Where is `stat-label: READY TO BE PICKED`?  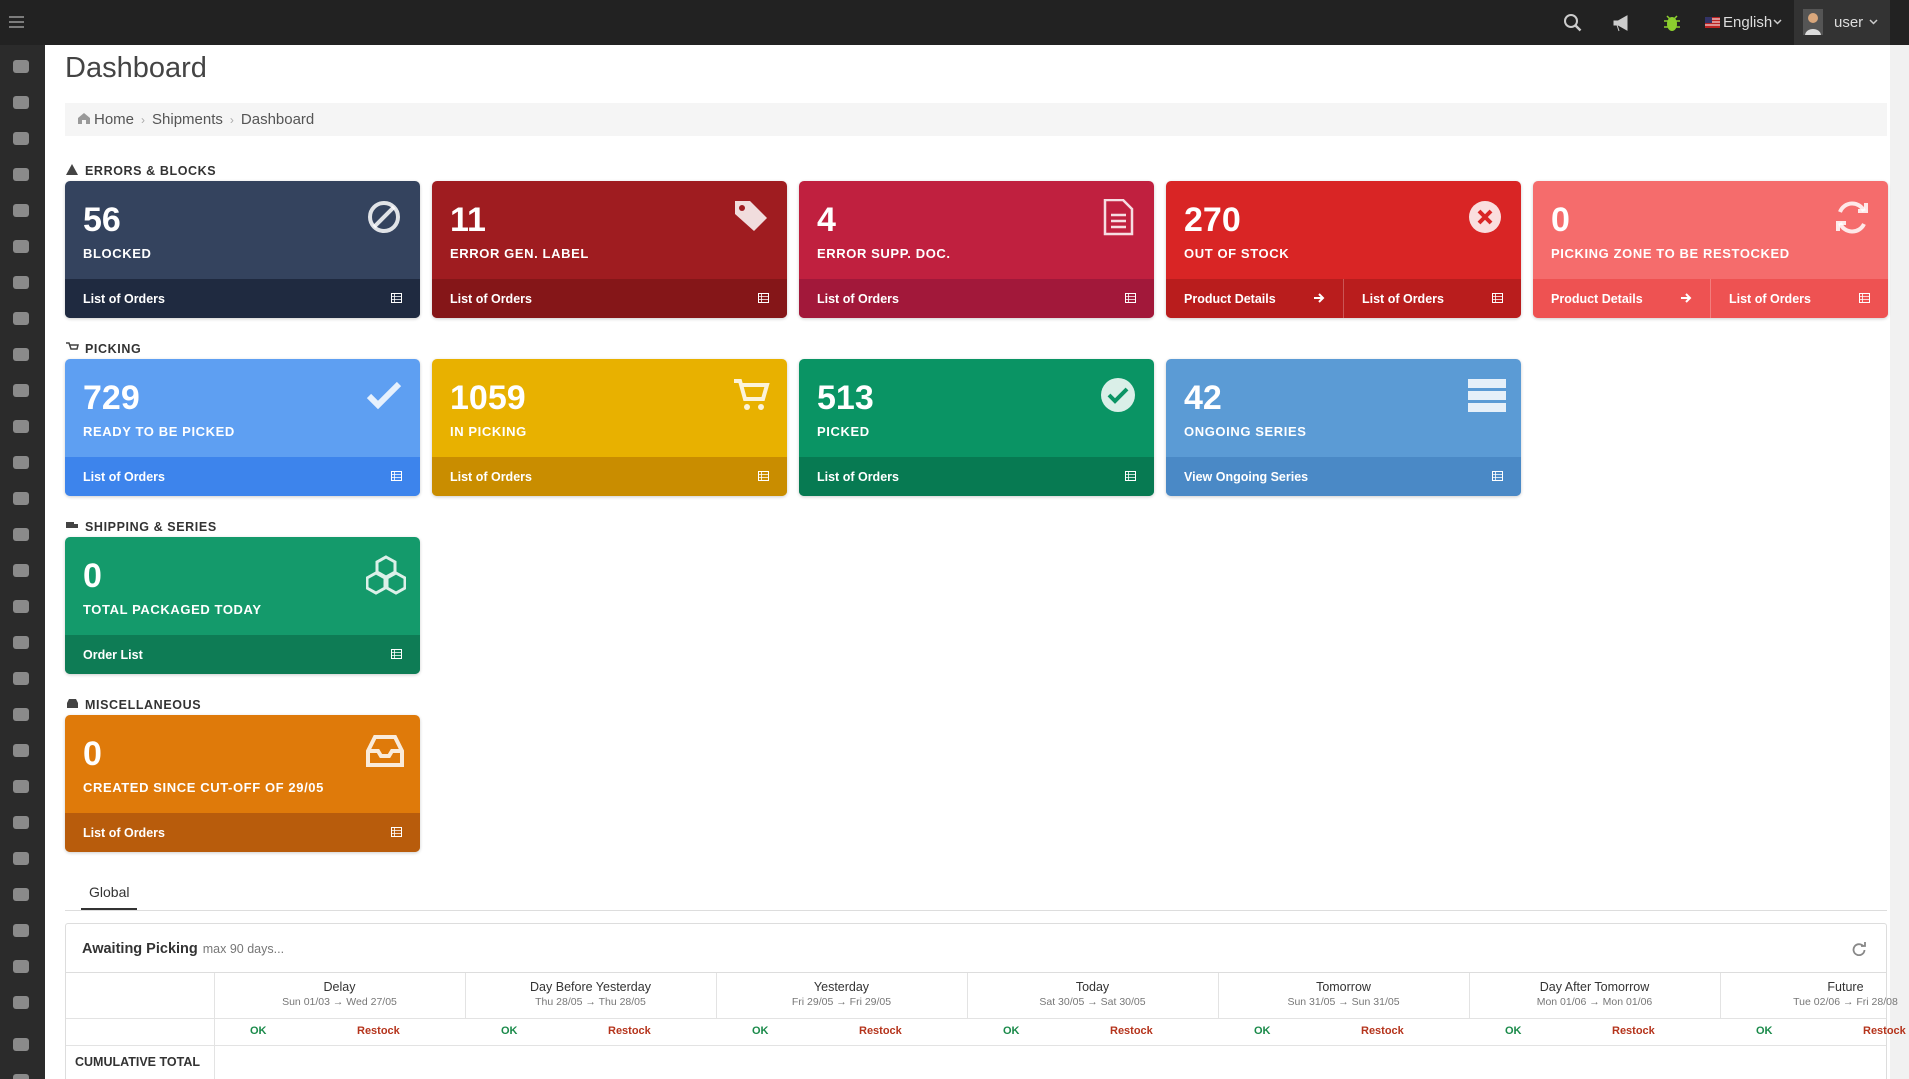 stat-label: READY TO BE PICKED is located at coordinates (159, 431).